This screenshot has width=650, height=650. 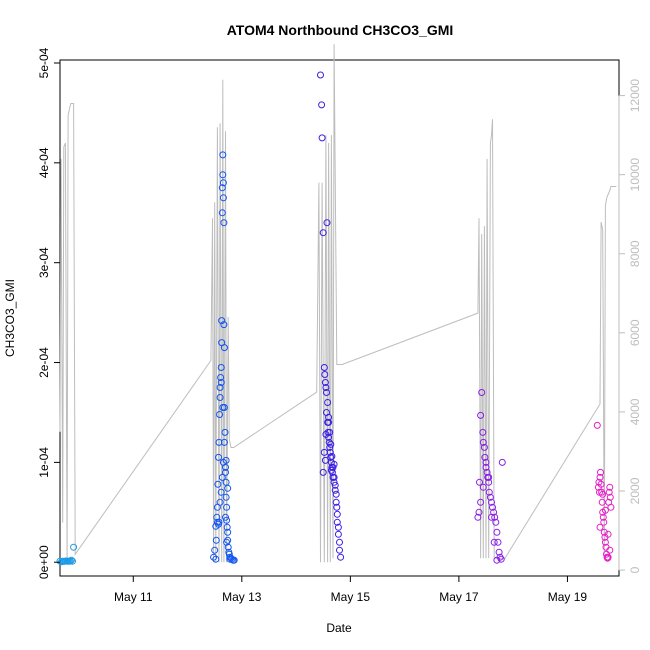 I want to click on x-tick-label: May 11, so click(x=133, y=597).